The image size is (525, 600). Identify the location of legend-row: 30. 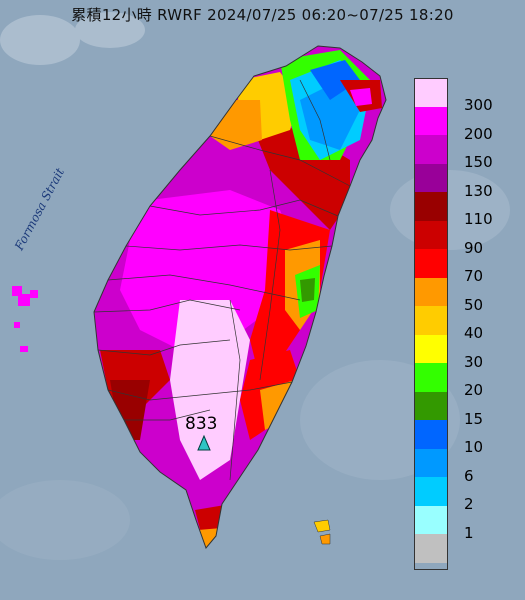
(464, 352).